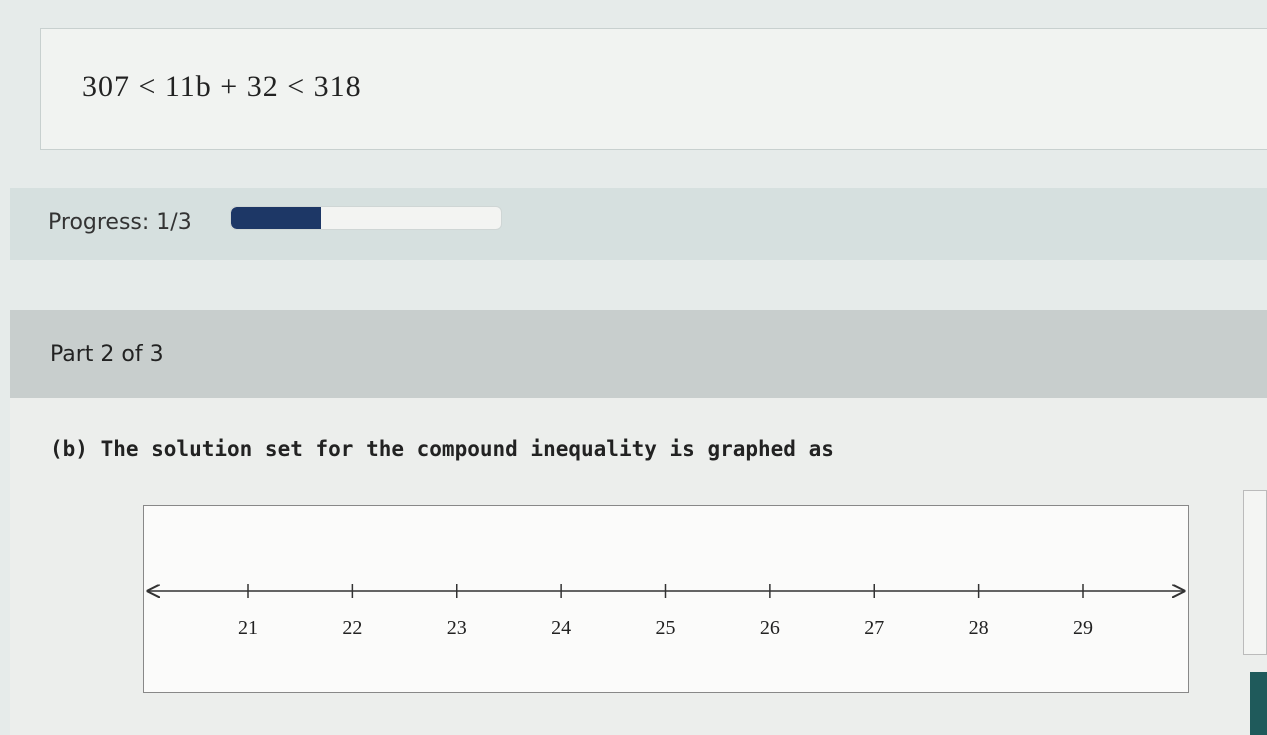  I want to click on part-header, so click(638, 354).